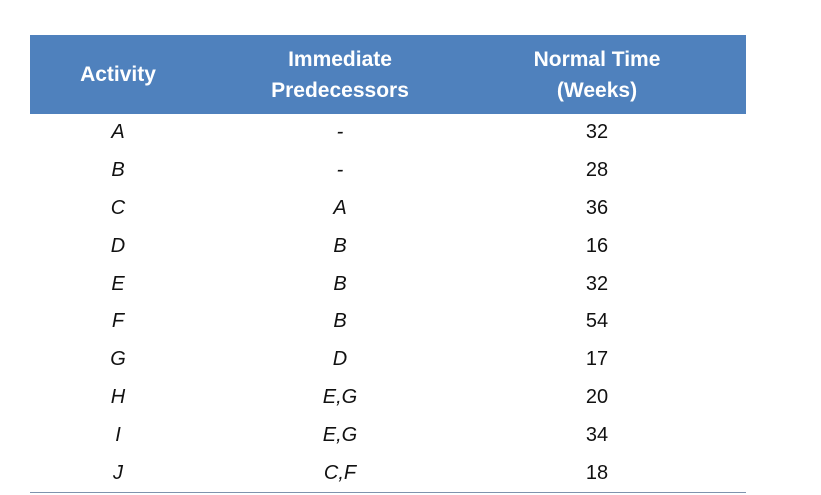 The image size is (821, 495). What do you see at coordinates (340, 74) in the screenshot?
I see `header-cell: Immediate Predecessors` at bounding box center [340, 74].